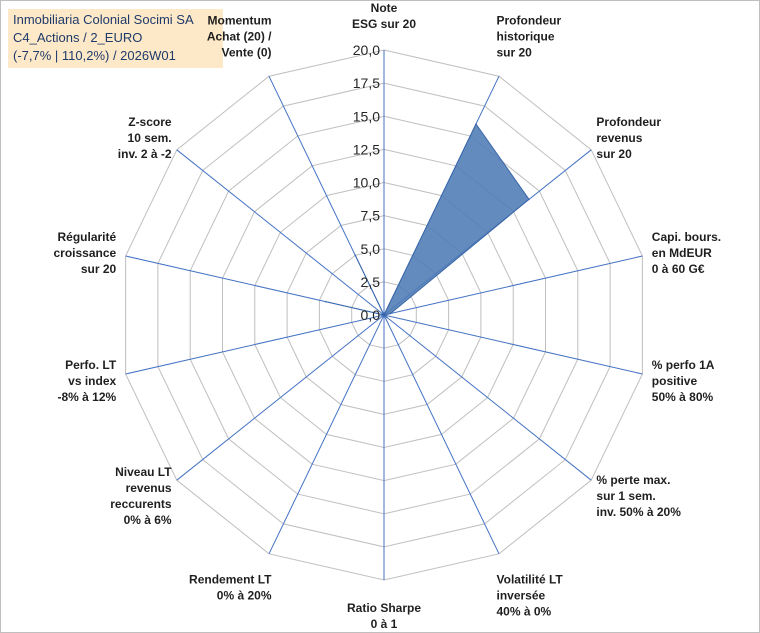 This screenshot has height=633, width=760. I want to click on axis-label-line: -8% à 12%, so click(86, 397).